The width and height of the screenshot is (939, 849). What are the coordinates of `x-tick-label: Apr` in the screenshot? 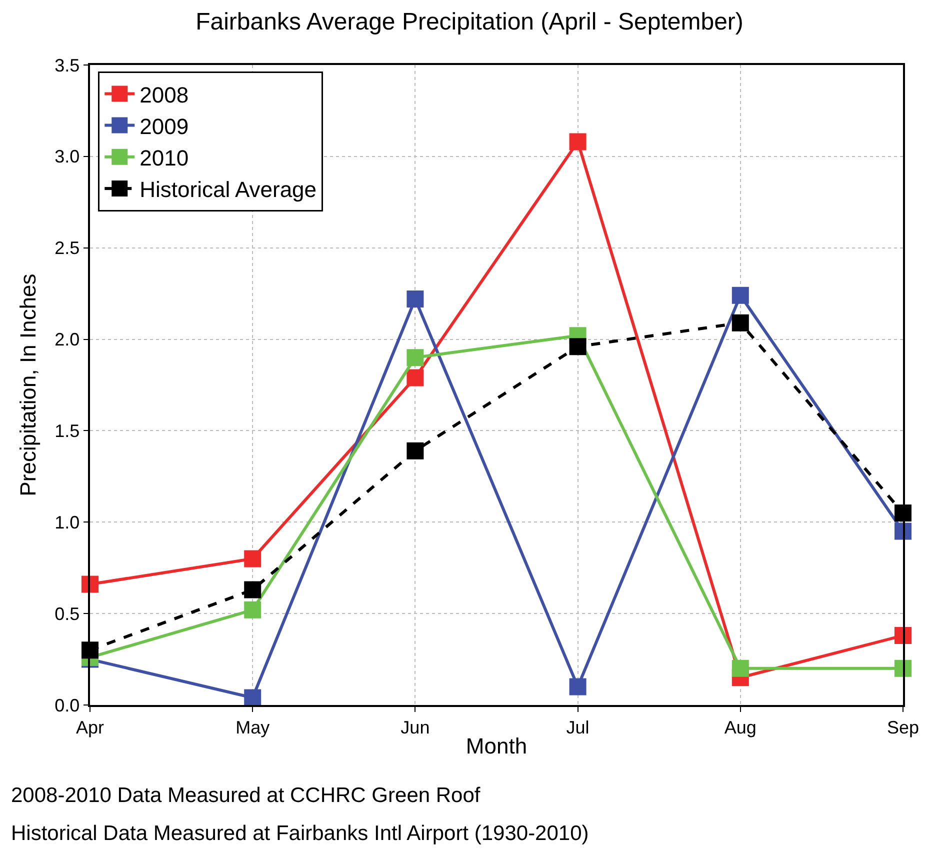 It's located at (90, 727).